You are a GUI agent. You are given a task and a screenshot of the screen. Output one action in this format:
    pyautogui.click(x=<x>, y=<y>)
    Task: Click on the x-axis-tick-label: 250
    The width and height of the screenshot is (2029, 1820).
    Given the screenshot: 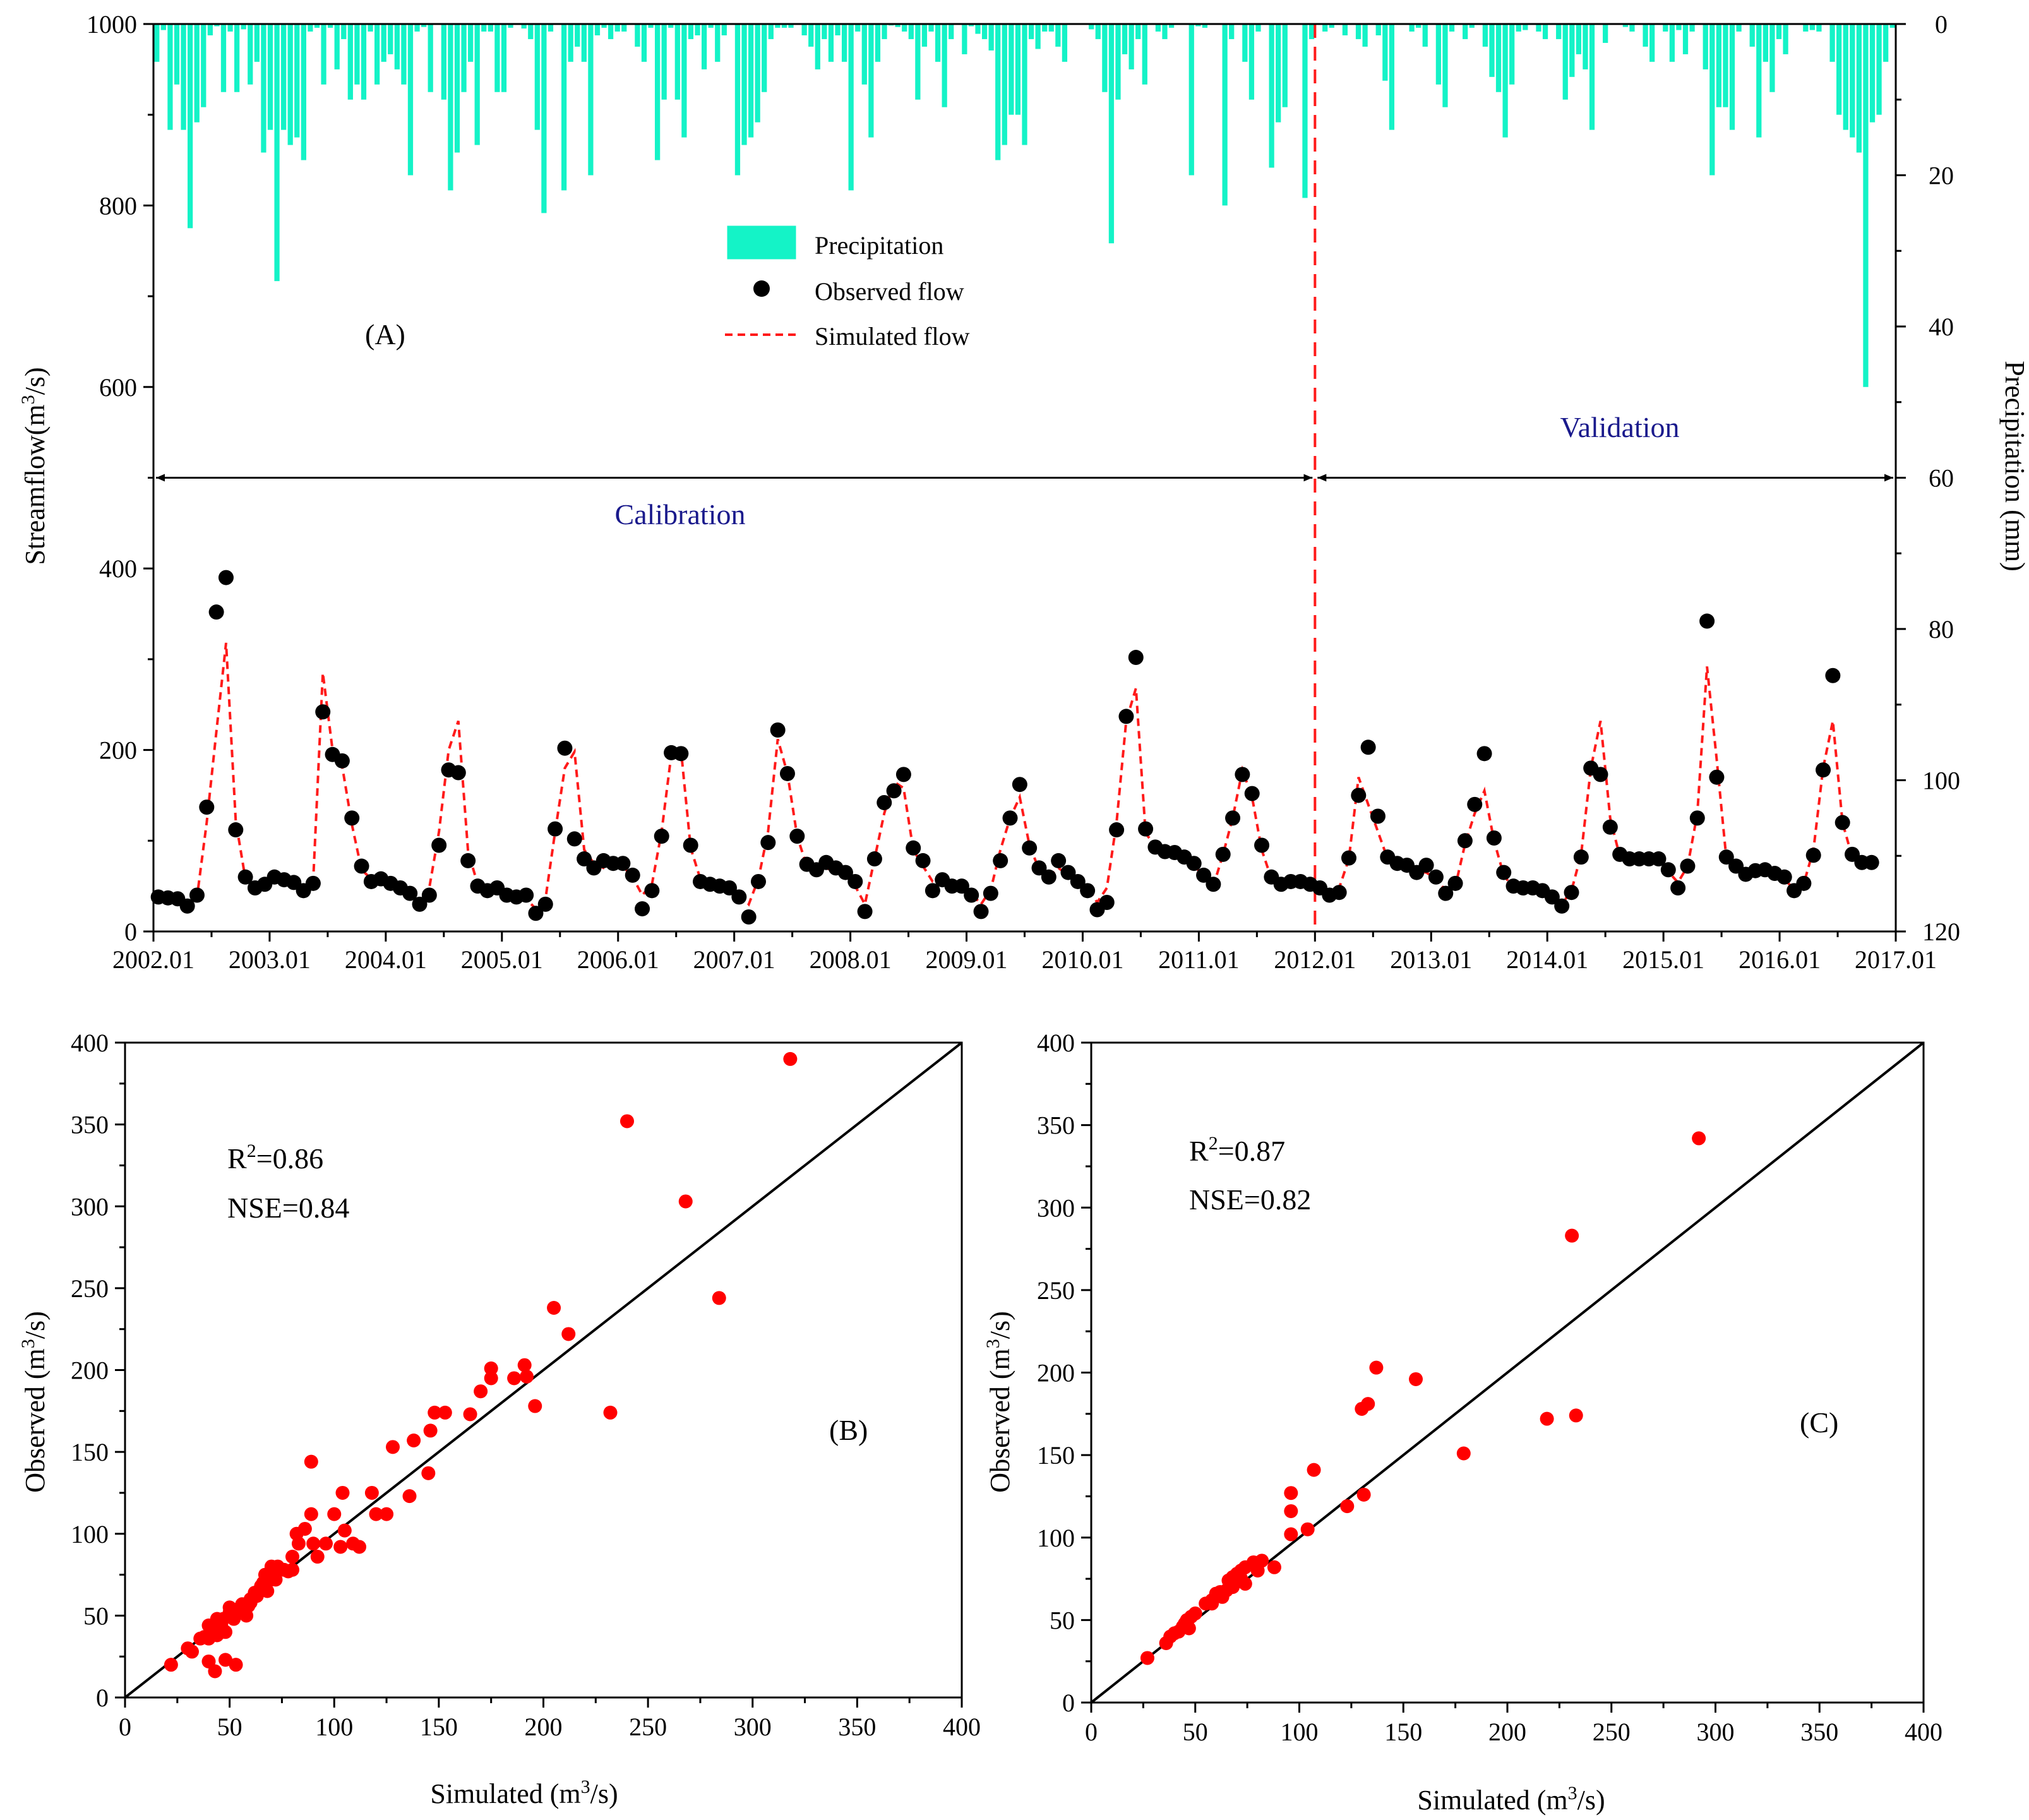 What is the action you would take?
    pyautogui.click(x=1612, y=1732)
    